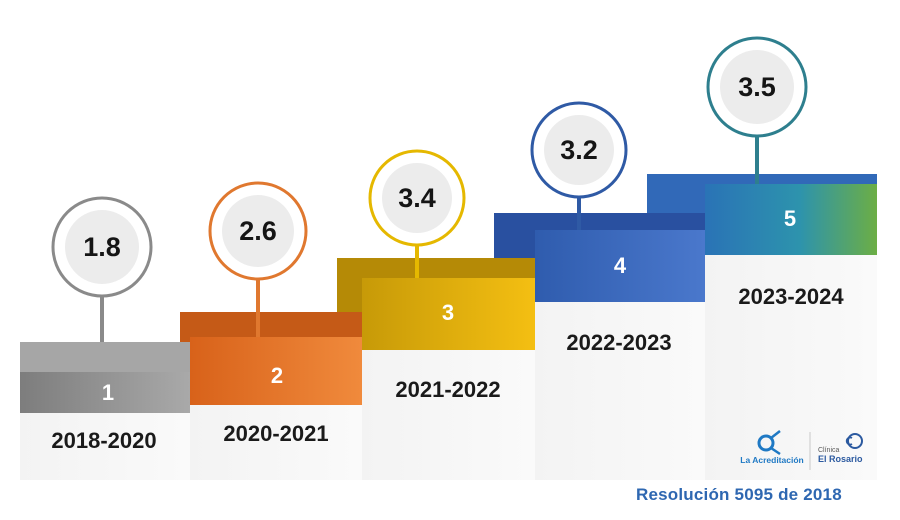 The image size is (900, 520). What do you see at coordinates (791, 296) in the screenshot?
I see `step-5-period: 2023-2024` at bounding box center [791, 296].